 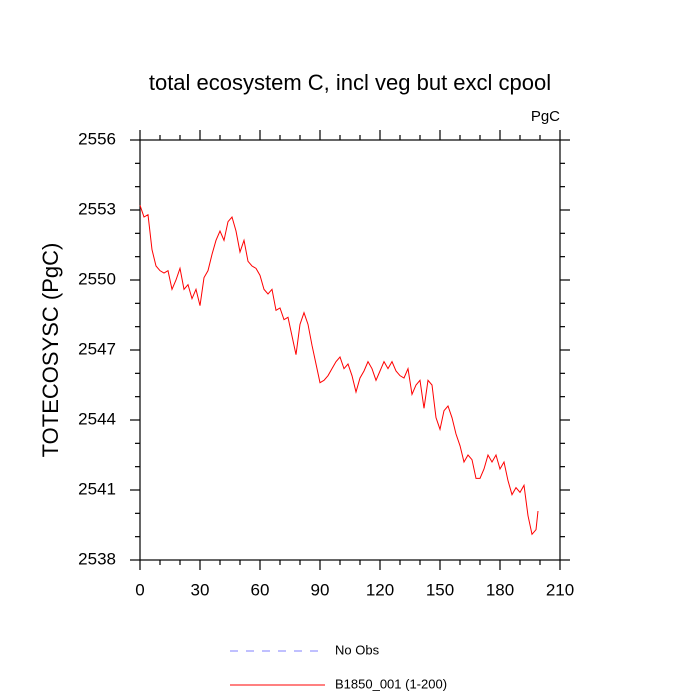 I want to click on y-tick-label: 2553, so click(x=97, y=208).